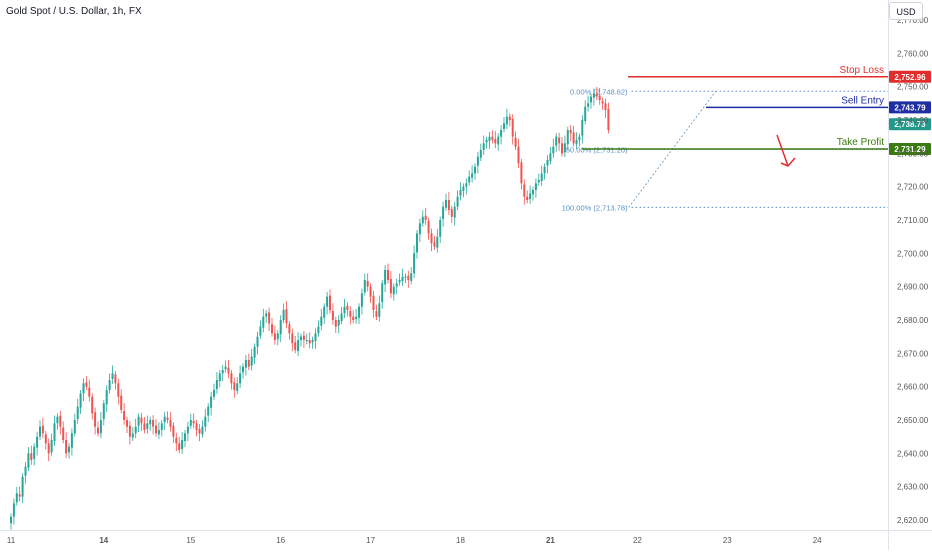 The width and height of the screenshot is (932, 555). What do you see at coordinates (782, 150) in the screenshot?
I see `arrow-shaft` at bounding box center [782, 150].